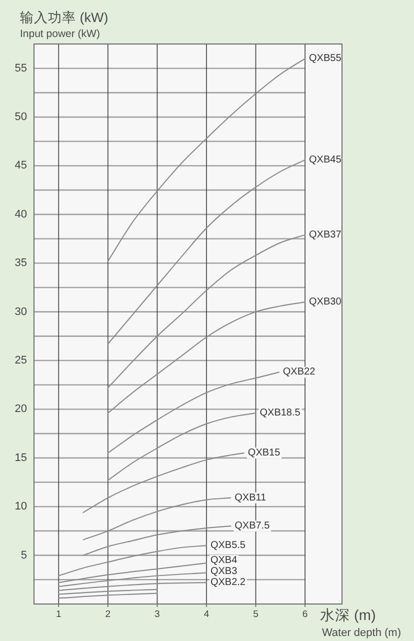  I want to click on series-label: QXB5.5, so click(228, 546).